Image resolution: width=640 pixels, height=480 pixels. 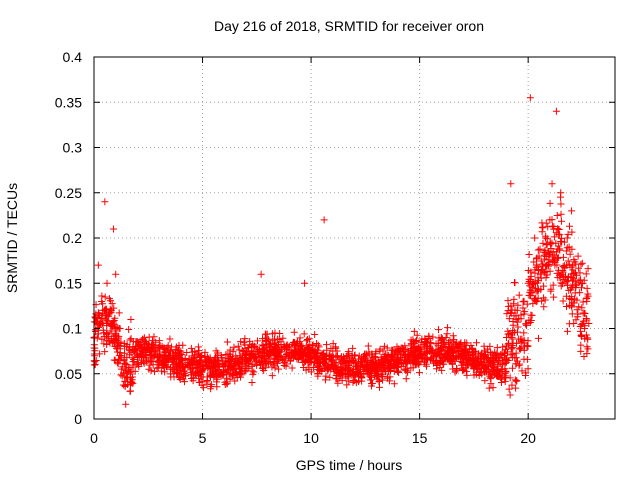 I want to click on y-tick-label: 0.3, so click(x=73, y=148).